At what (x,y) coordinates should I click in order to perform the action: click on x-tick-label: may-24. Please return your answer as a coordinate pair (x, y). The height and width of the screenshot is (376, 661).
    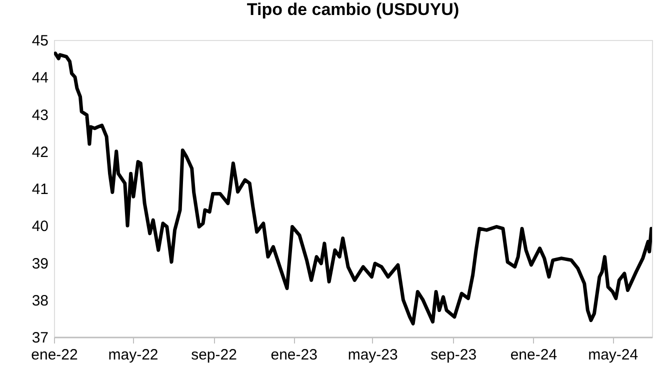
    Looking at the image, I should click on (613, 355).